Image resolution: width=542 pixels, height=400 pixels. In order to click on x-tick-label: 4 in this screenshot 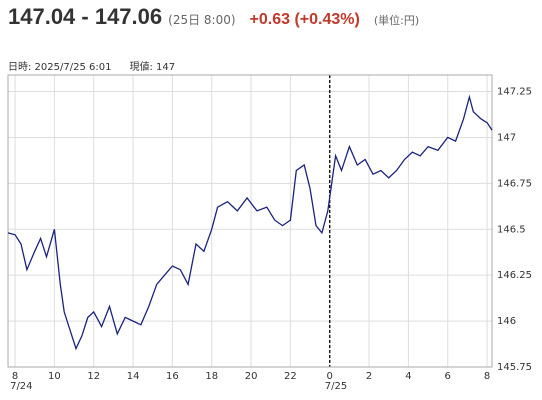, I will do `click(408, 376)`.